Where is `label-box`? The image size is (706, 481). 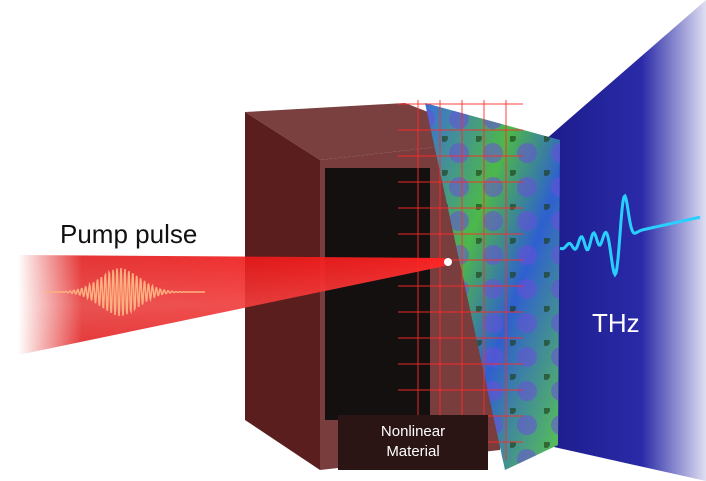
label-box is located at coordinates (413, 442).